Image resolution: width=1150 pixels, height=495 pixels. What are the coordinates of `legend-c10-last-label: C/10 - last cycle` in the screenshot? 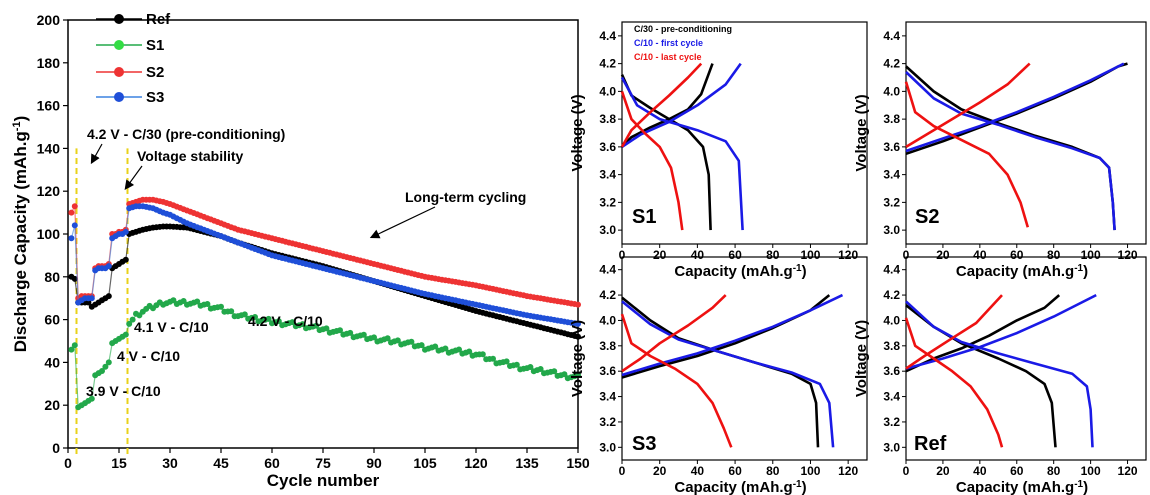 It's located at (668, 57).